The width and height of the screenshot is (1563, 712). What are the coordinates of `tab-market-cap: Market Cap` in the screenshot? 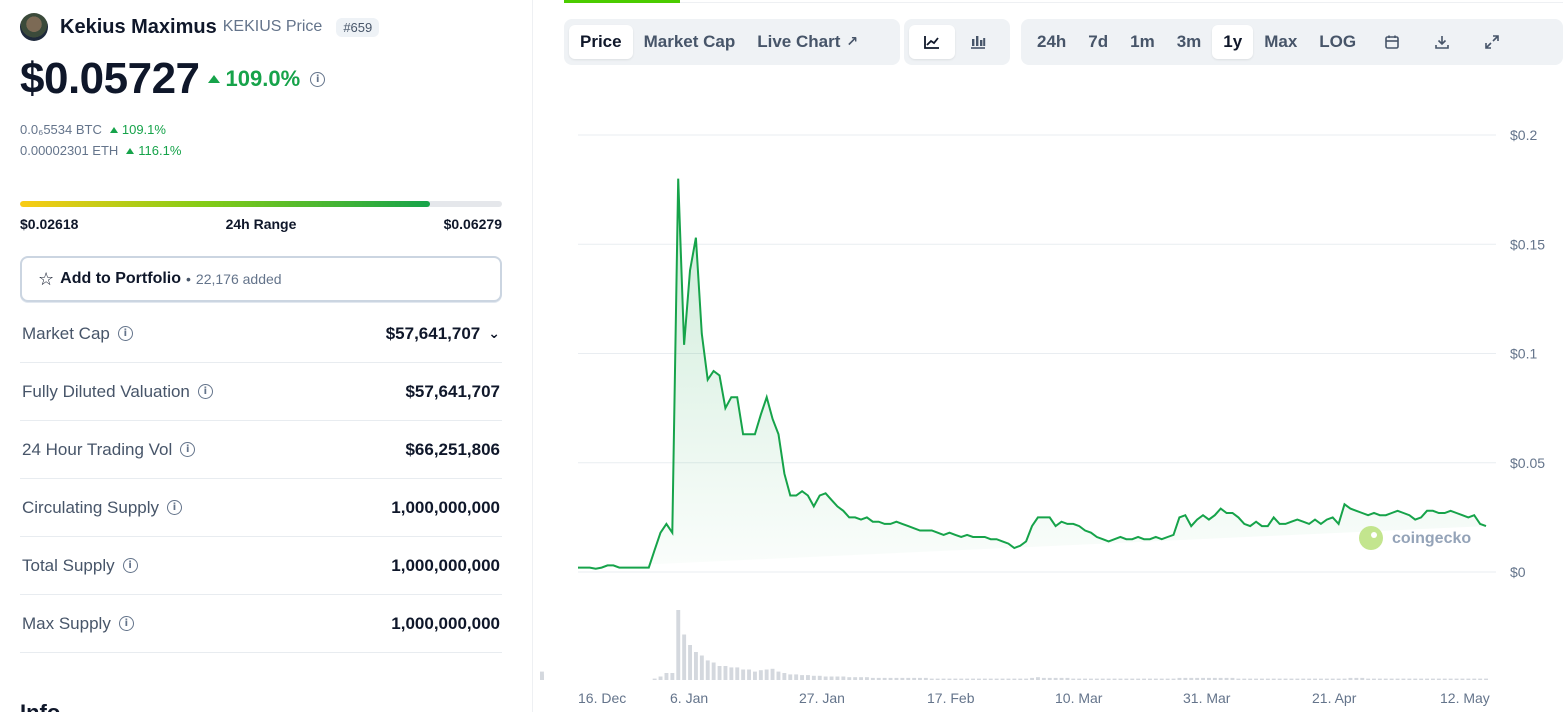 It's located at (689, 41).